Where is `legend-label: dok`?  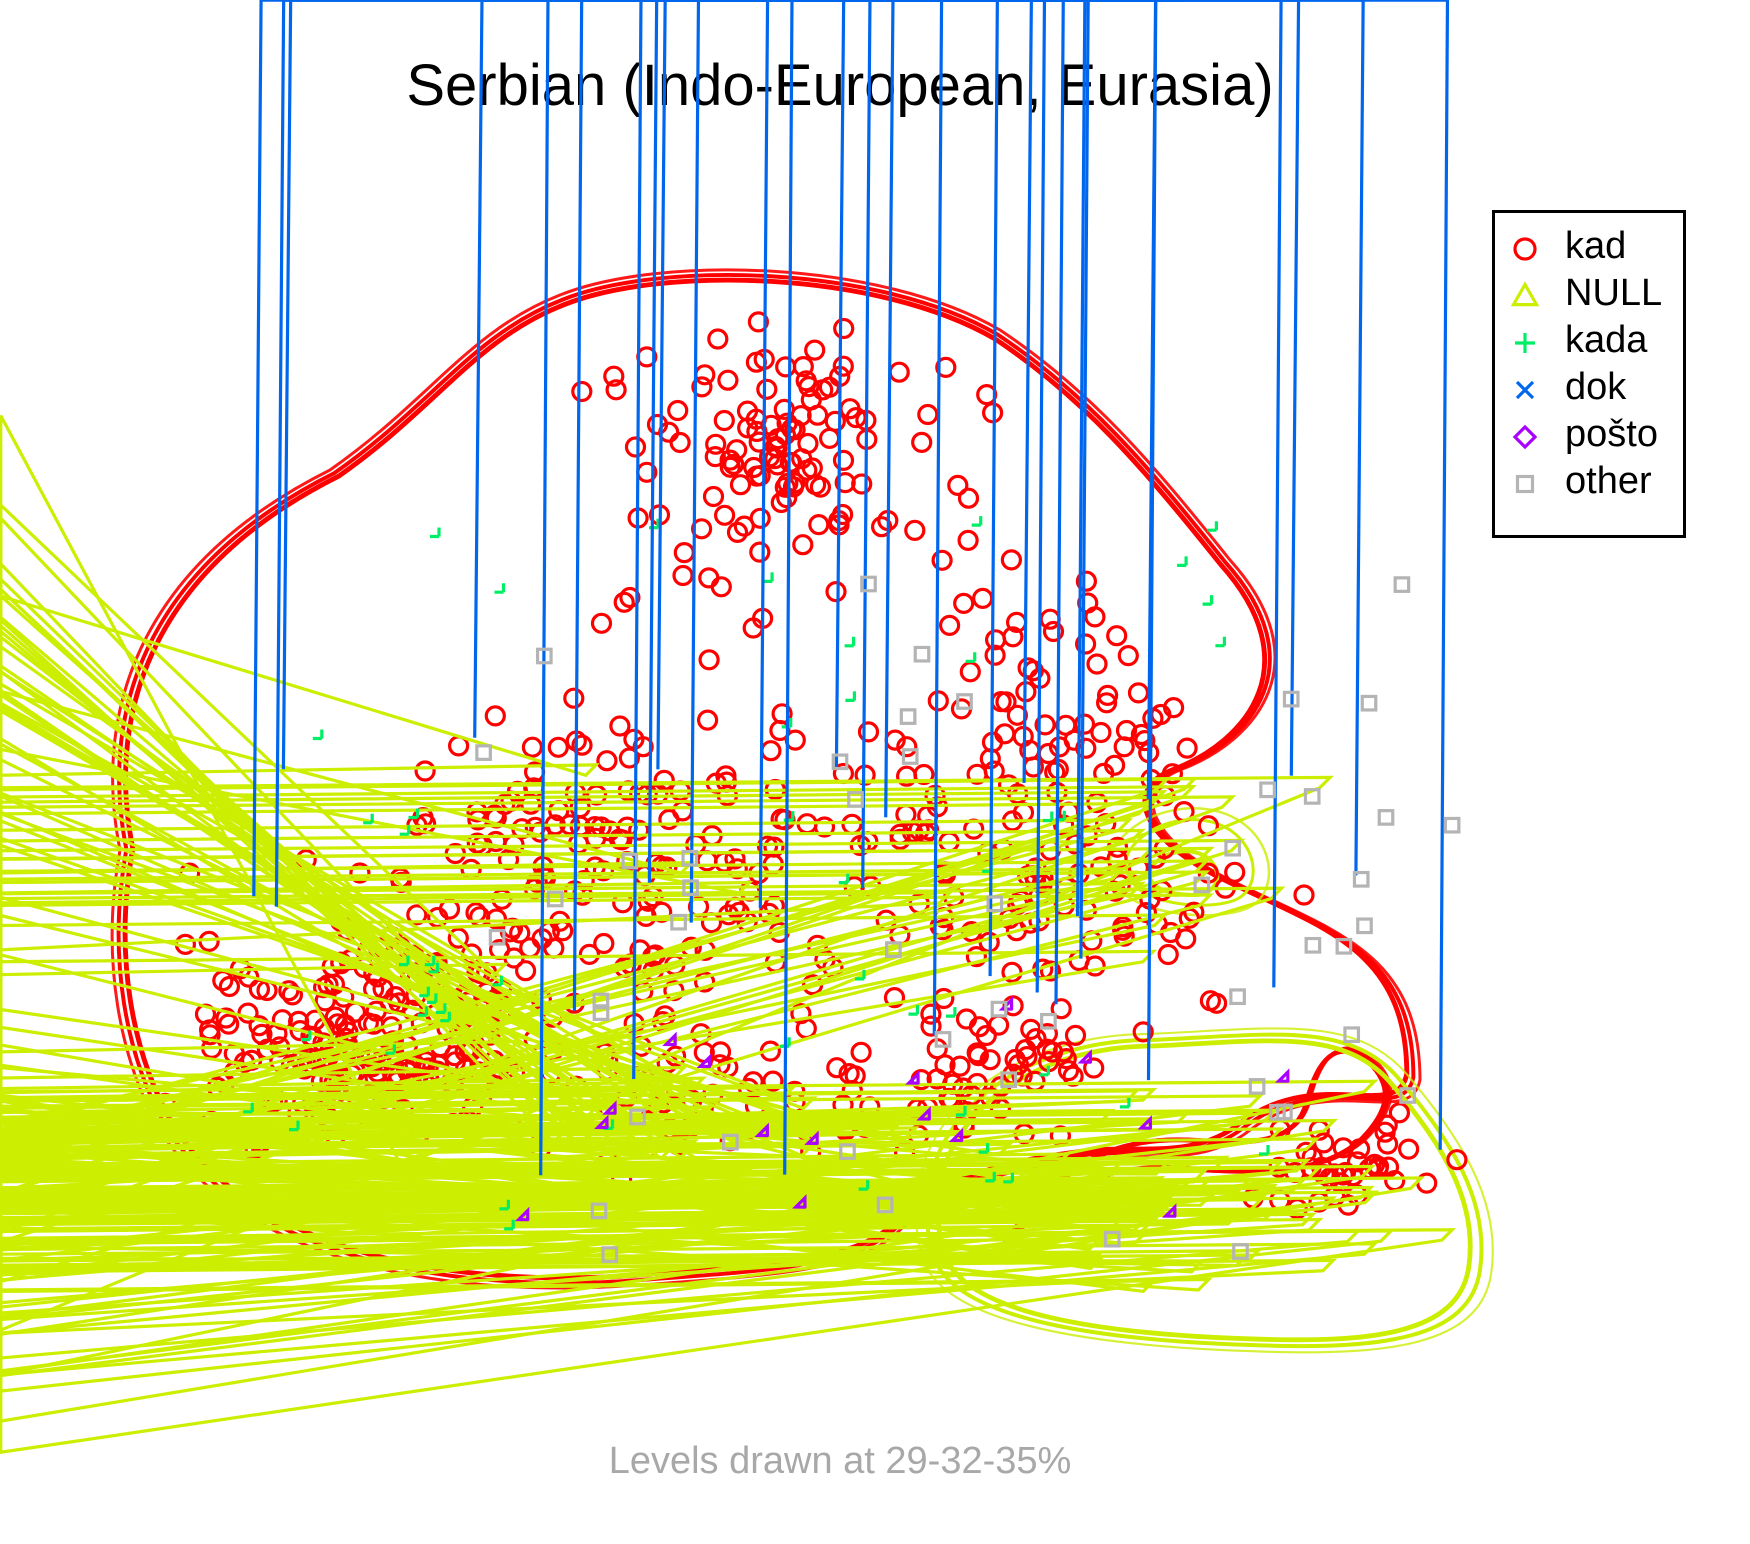 legend-label: dok is located at coordinates (1596, 387).